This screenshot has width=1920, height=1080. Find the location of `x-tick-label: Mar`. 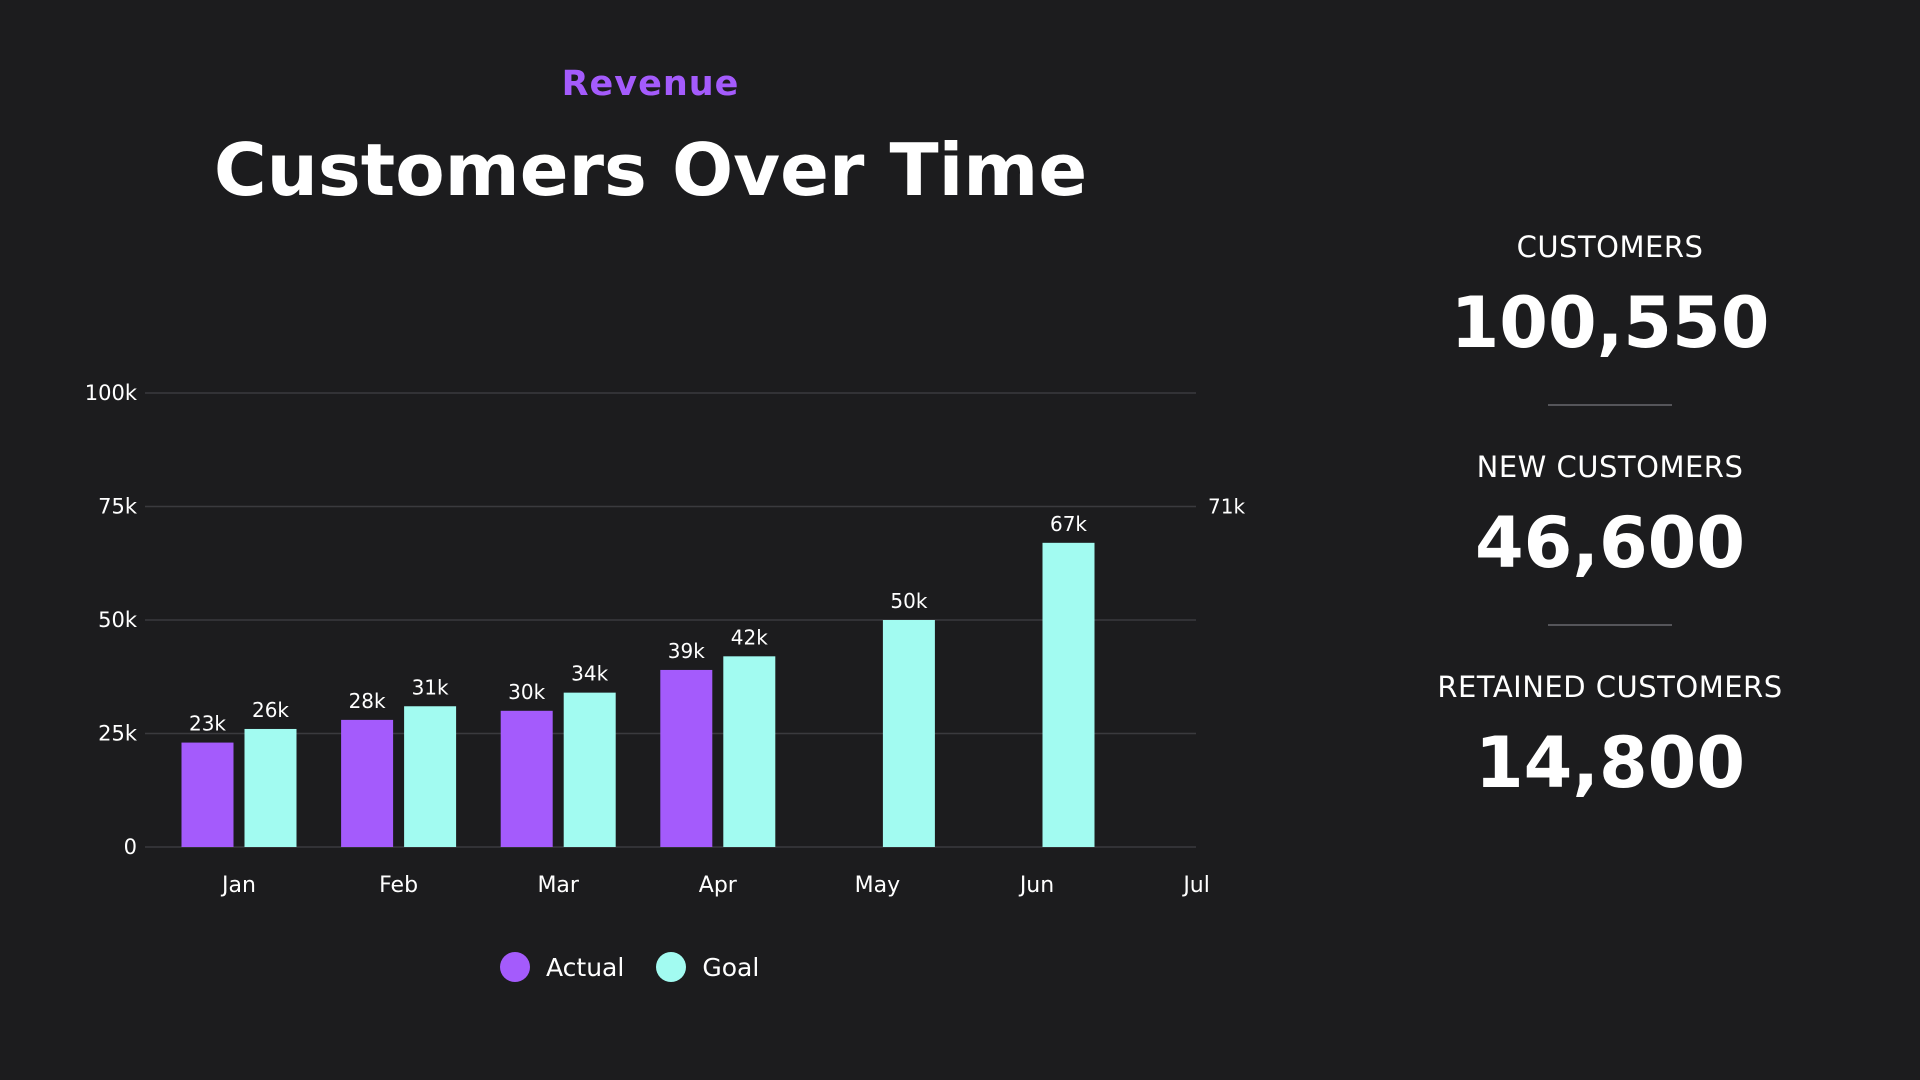

x-tick-label: Mar is located at coordinates (558, 885).